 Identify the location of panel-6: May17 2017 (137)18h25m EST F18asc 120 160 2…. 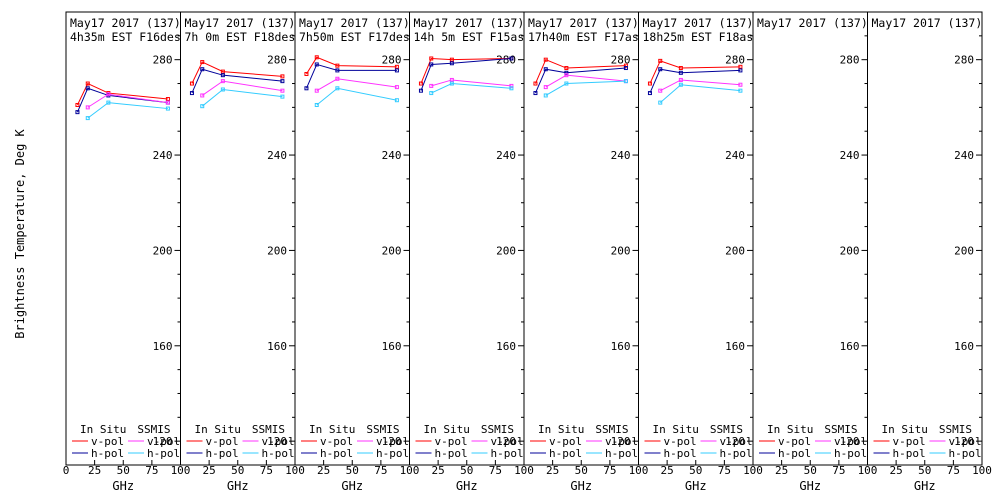
(700, 252).